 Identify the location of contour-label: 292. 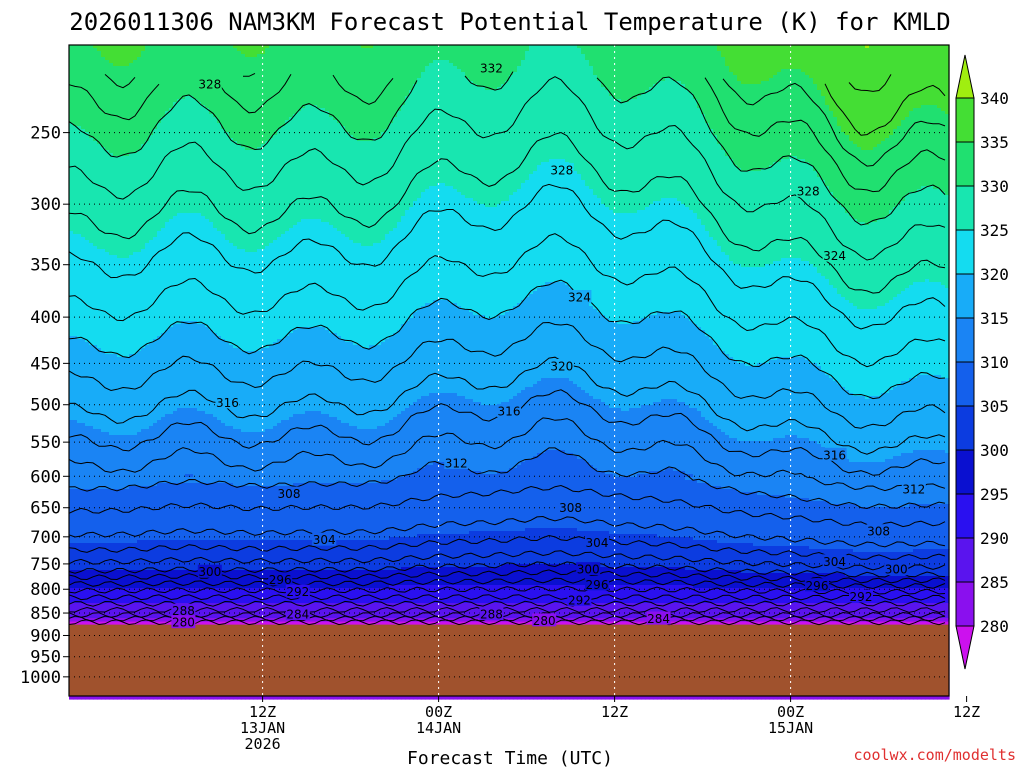
(579, 600).